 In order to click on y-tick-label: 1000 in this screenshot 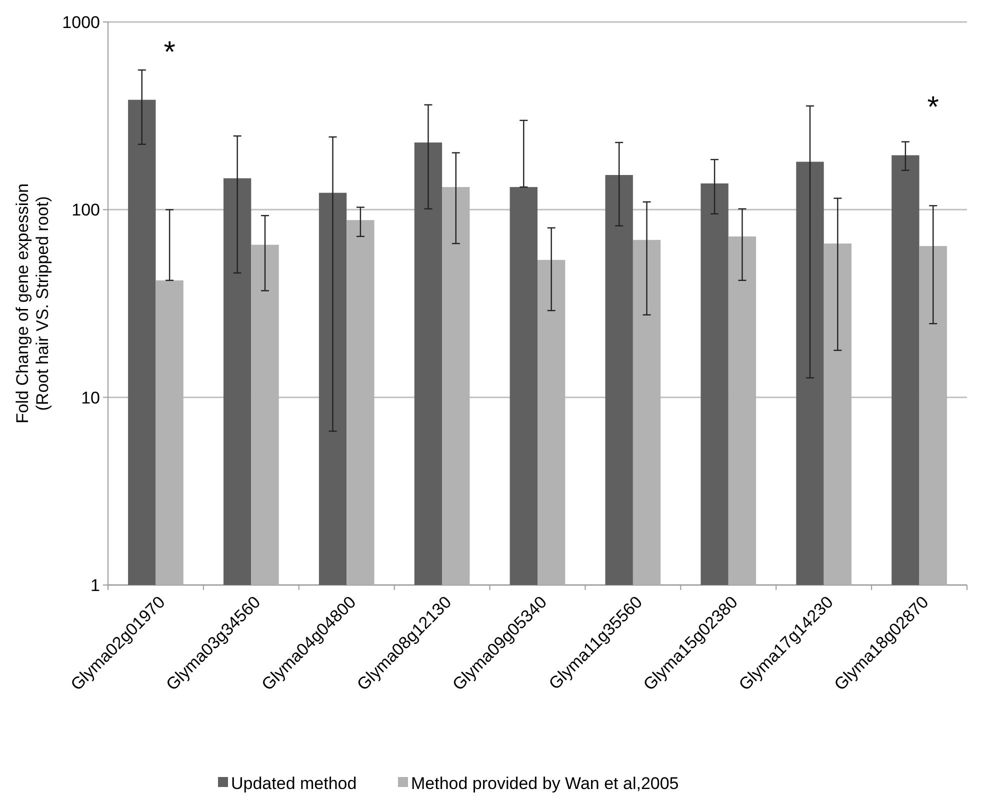, I will do `click(81, 22)`.